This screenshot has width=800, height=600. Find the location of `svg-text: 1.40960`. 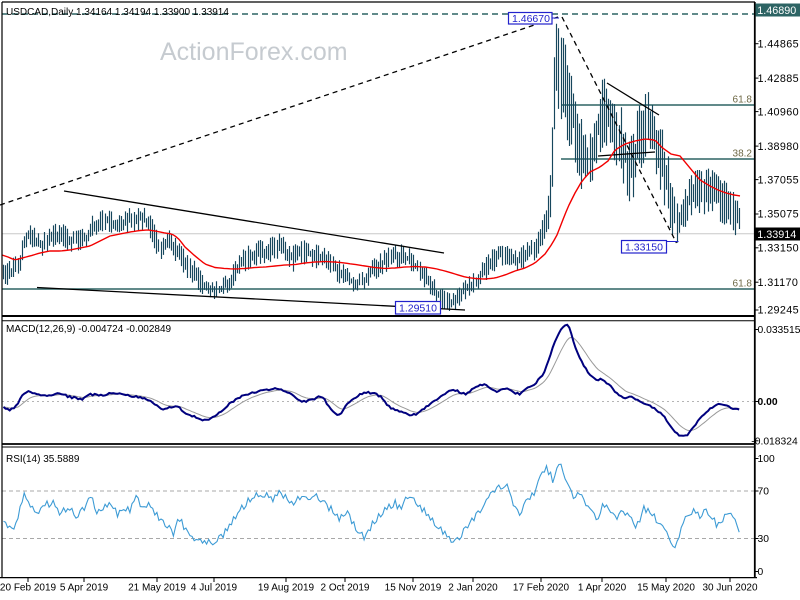

svg-text: 1.40960 is located at coordinates (778, 112).